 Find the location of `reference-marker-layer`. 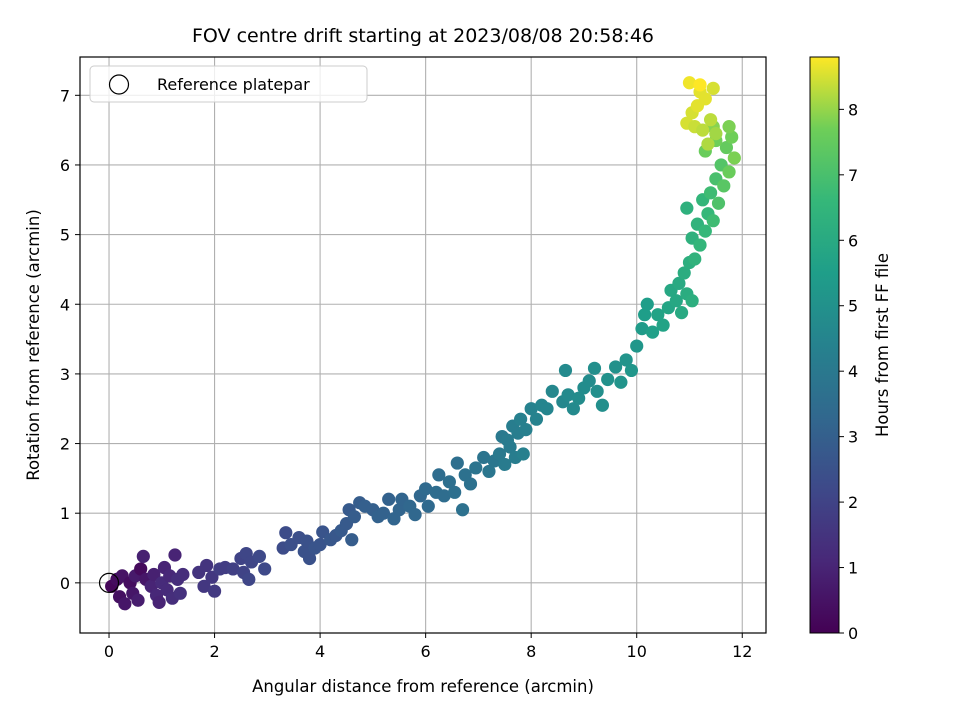

reference-marker-layer is located at coordinates (109, 582).